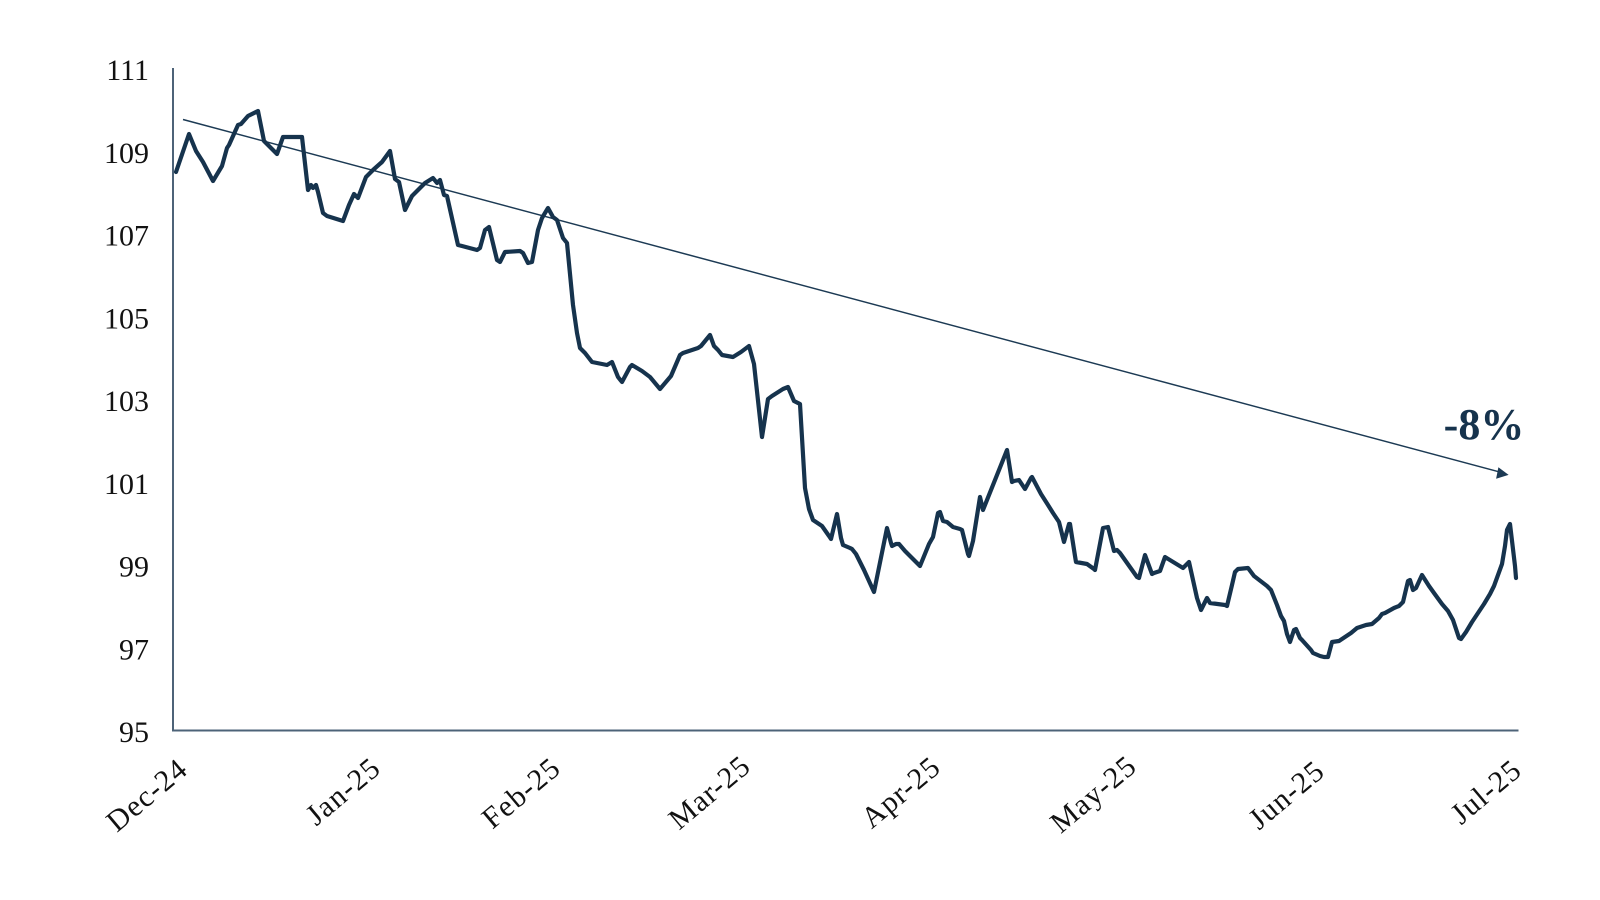 The height and width of the screenshot is (900, 1600). What do you see at coordinates (1484, 424) in the screenshot?
I see `svg-text: -8%` at bounding box center [1484, 424].